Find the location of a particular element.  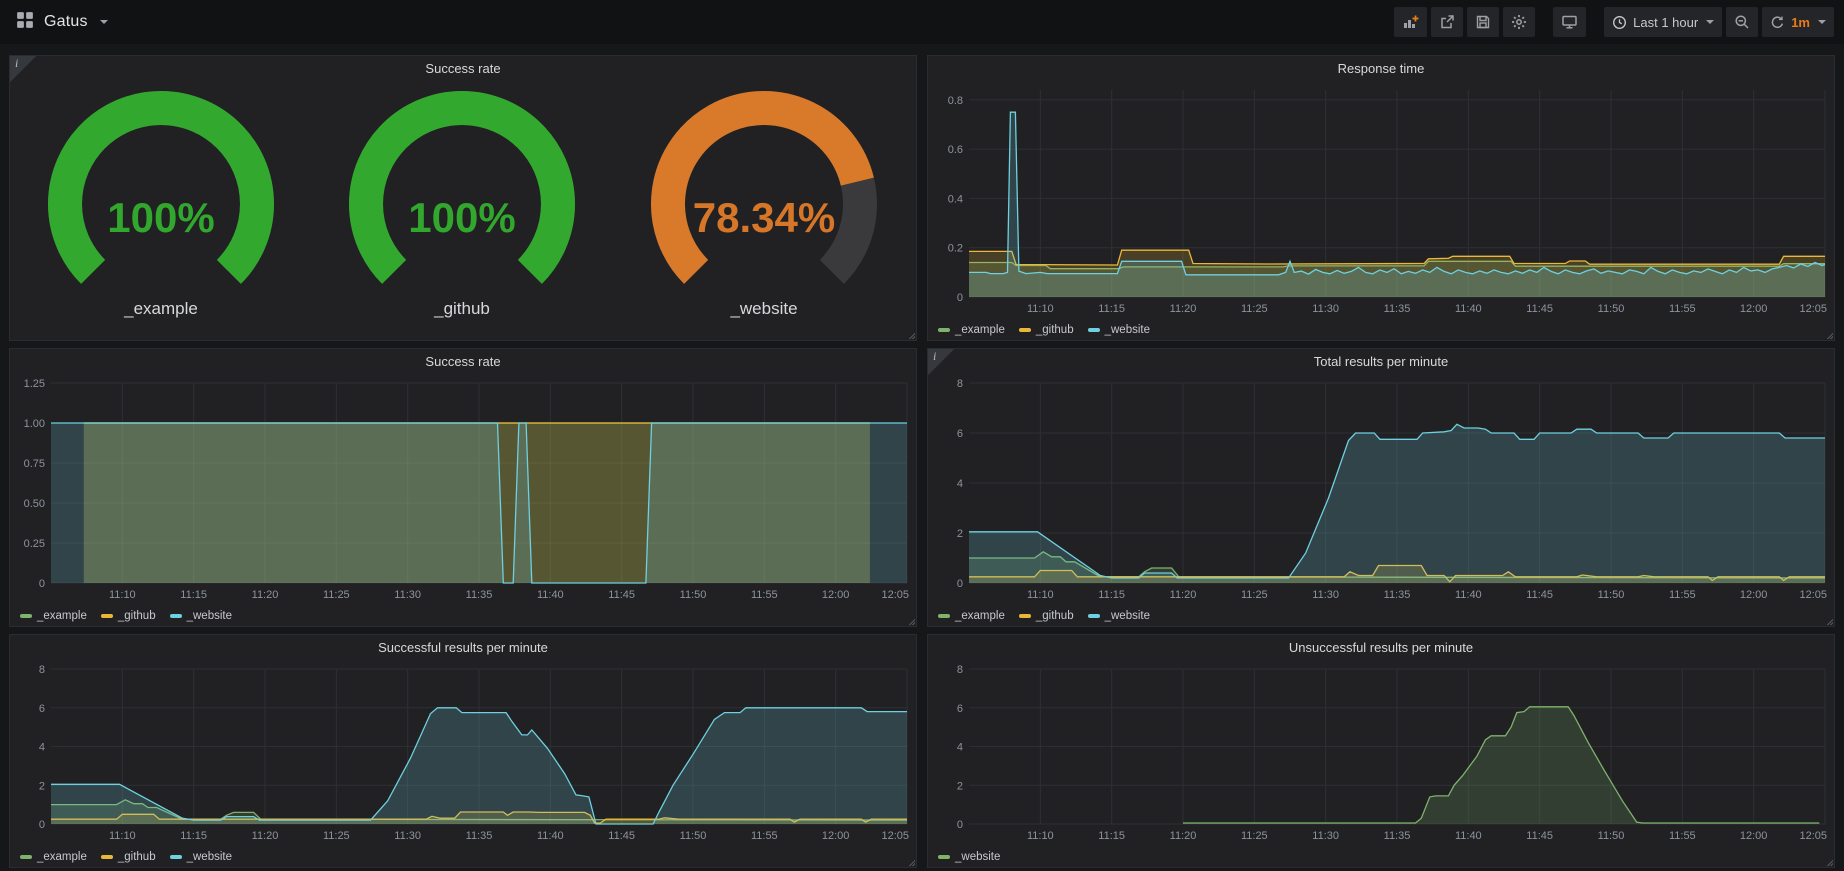

chart-legend: _example _github _website is located at coordinates (1044, 616).